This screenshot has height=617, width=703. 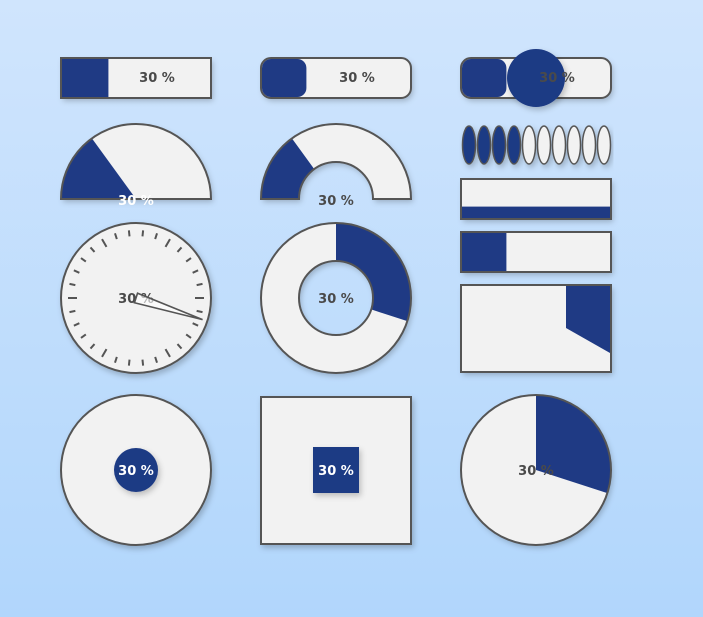 I want to click on half-ring-border, so click(x=336, y=161).